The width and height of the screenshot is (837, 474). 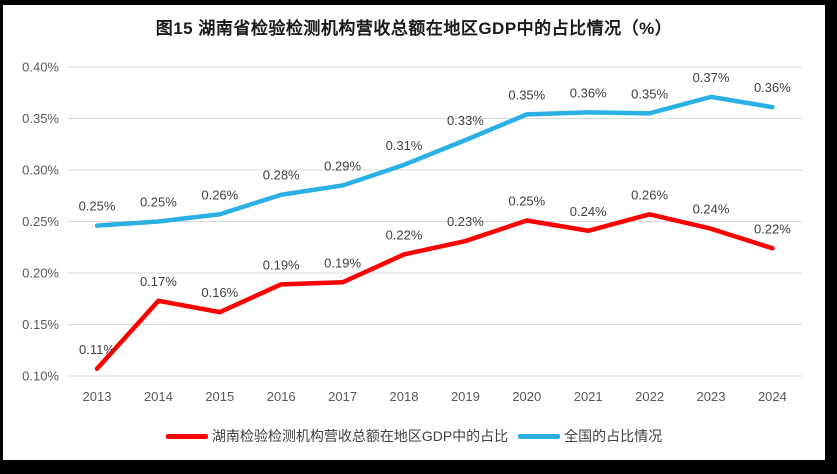 What do you see at coordinates (97, 349) in the screenshot?
I see `hunan-data-label: 0.11%` at bounding box center [97, 349].